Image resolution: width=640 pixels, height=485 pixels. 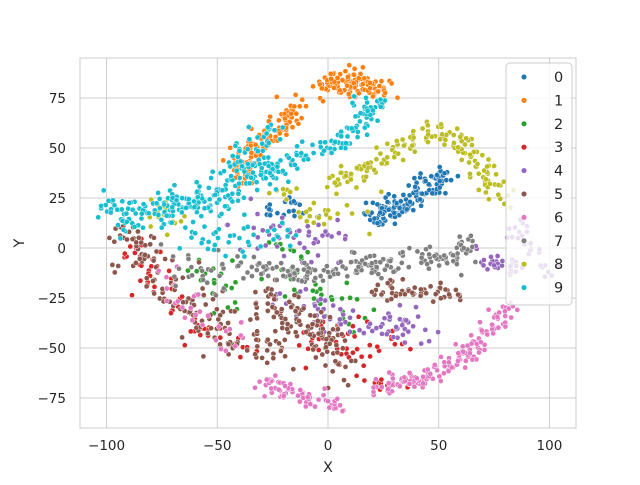 I want to click on legend-label: 5, so click(x=558, y=195).